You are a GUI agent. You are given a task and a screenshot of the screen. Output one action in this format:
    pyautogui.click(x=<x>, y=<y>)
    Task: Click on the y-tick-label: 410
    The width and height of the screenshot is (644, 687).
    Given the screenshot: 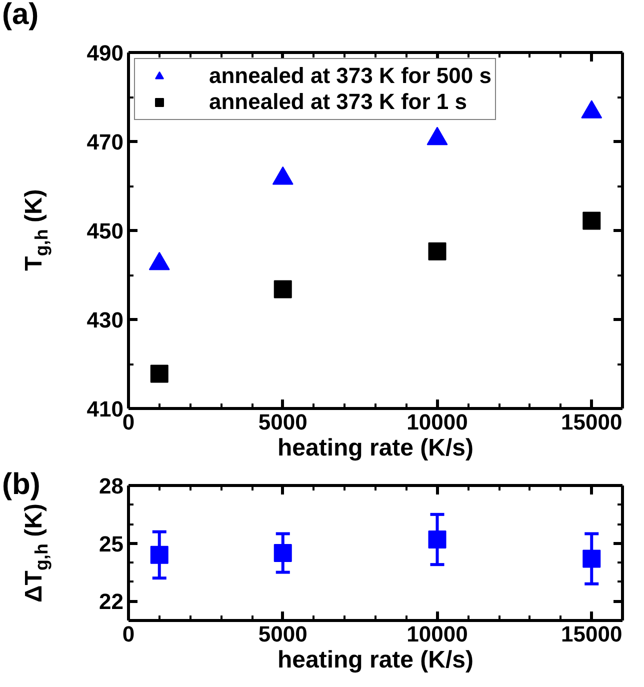 What is the action you would take?
    pyautogui.click(x=105, y=409)
    